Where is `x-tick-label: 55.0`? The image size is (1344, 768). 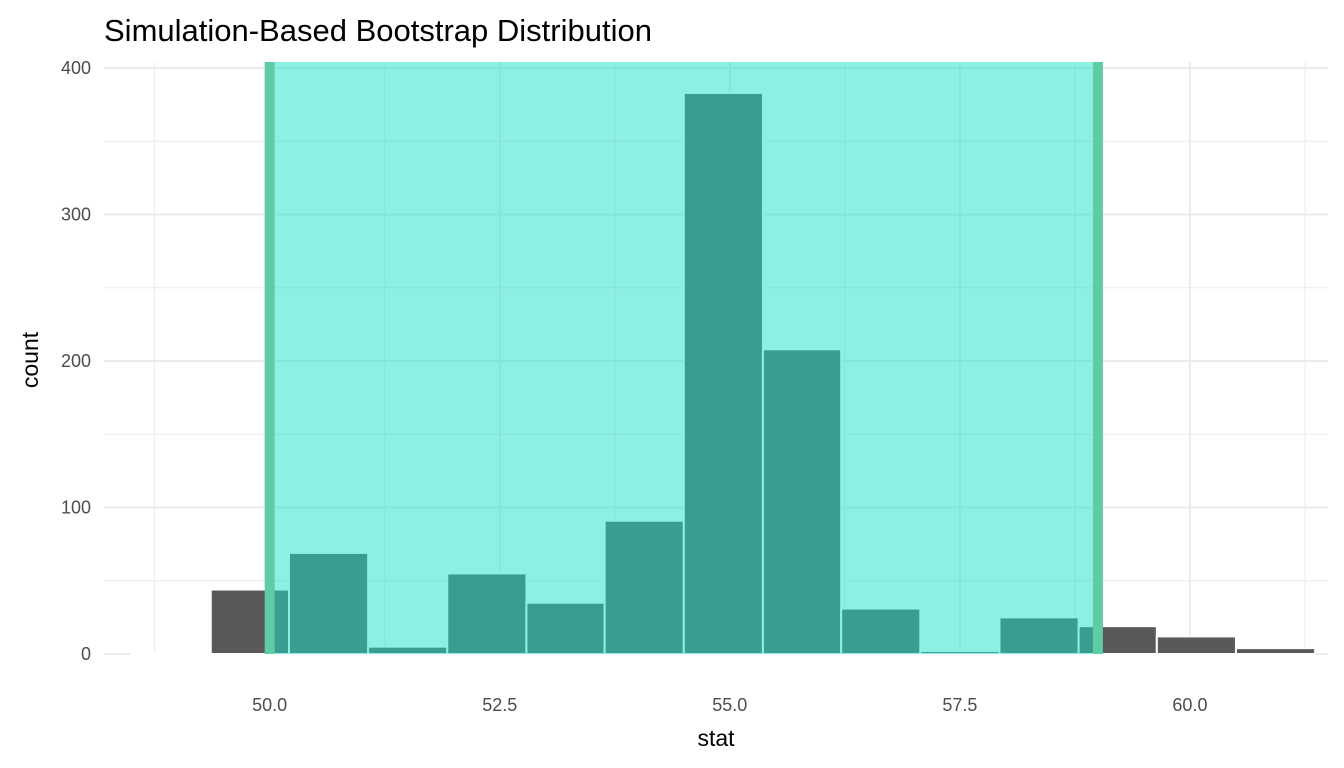 x-tick-label: 55.0 is located at coordinates (729, 705).